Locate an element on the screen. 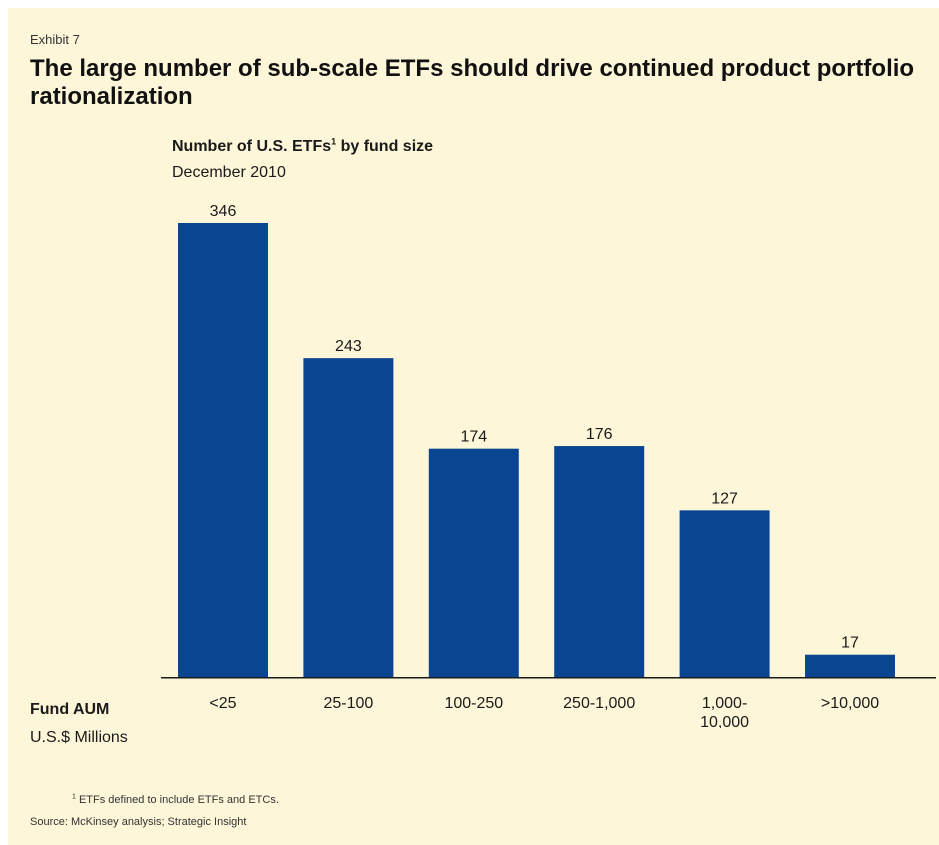 The height and width of the screenshot is (845, 939). x-tick-label-line: 100-250 is located at coordinates (473, 703).